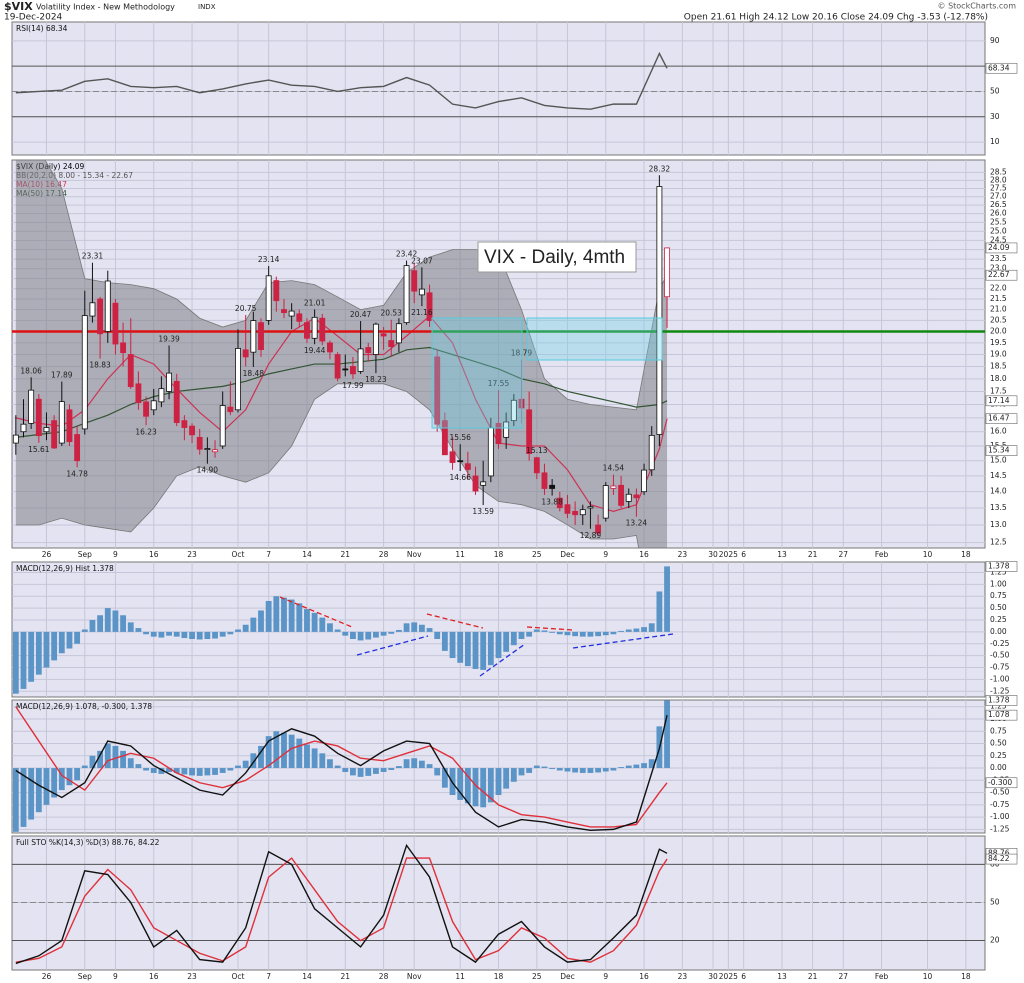 The height and width of the screenshot is (983, 1024). I want to click on x-tick-label: Dec, so click(567, 554).